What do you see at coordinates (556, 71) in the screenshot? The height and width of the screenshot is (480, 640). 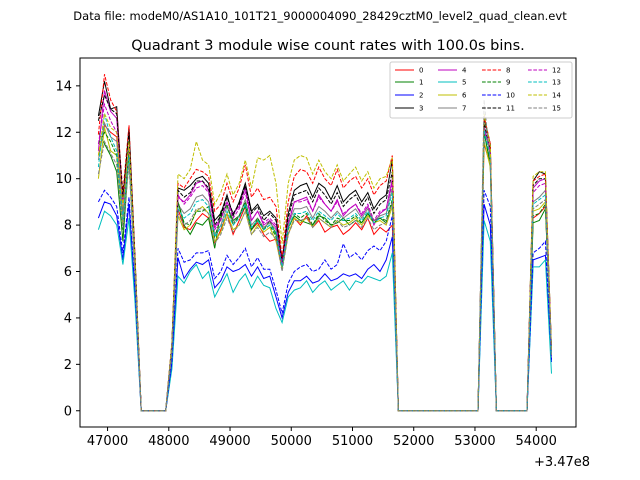 I see `legend-label-12: 12` at bounding box center [556, 71].